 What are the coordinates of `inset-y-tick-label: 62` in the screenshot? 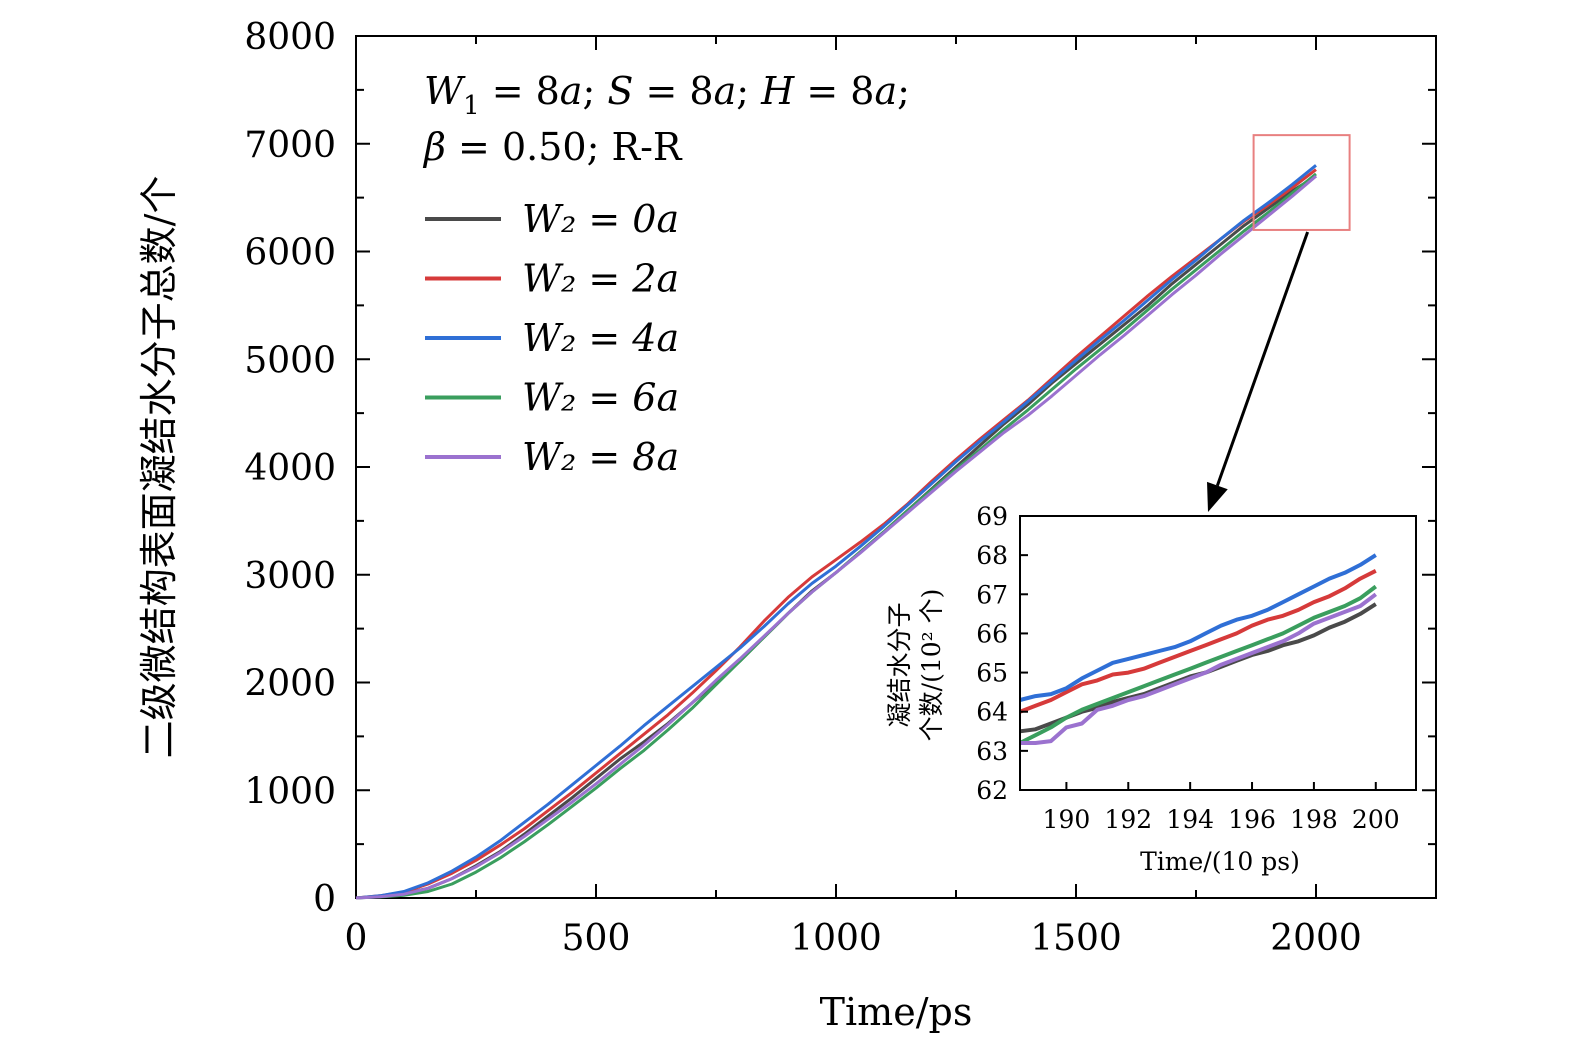 It's located at (992, 790).